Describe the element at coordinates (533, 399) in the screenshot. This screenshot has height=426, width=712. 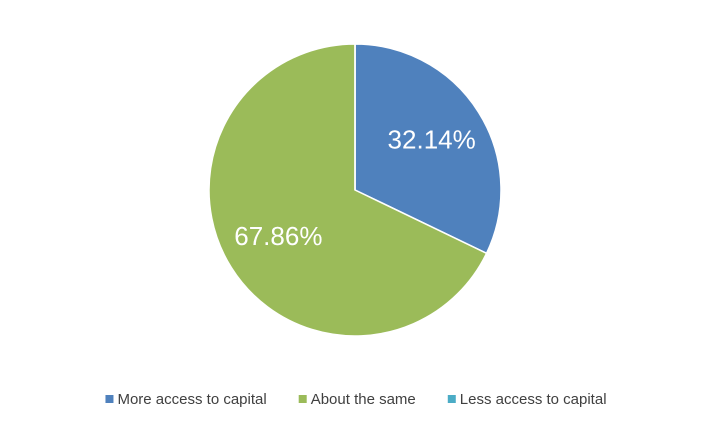
I see `legend-label: Less access to capital` at that location.